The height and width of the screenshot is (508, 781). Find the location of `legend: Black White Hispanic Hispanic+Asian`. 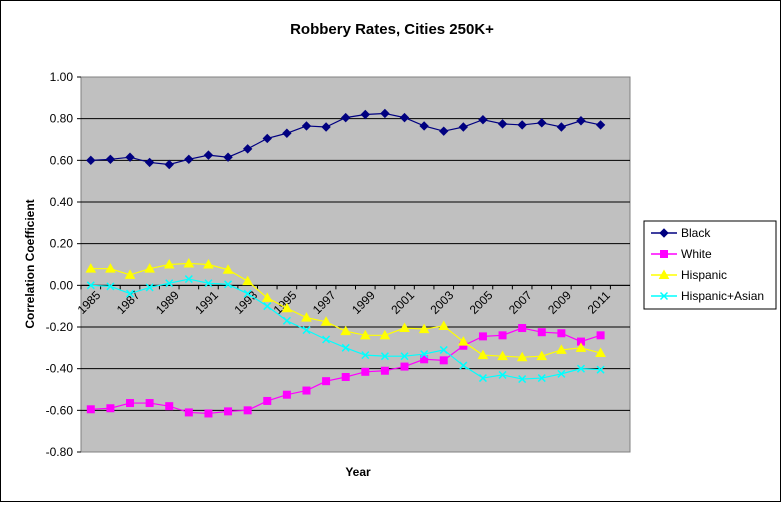

legend: Black White Hispanic Hispanic+Asian is located at coordinates (710, 265).